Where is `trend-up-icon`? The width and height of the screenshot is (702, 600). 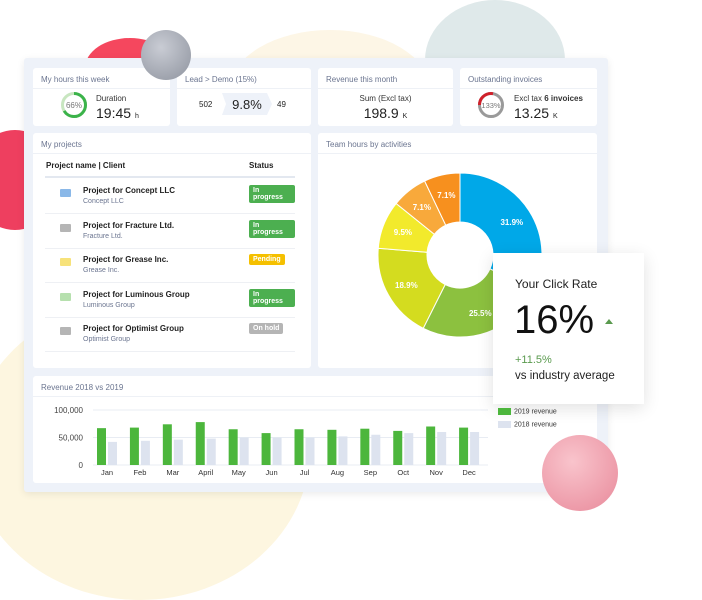 trend-up-icon is located at coordinates (609, 321).